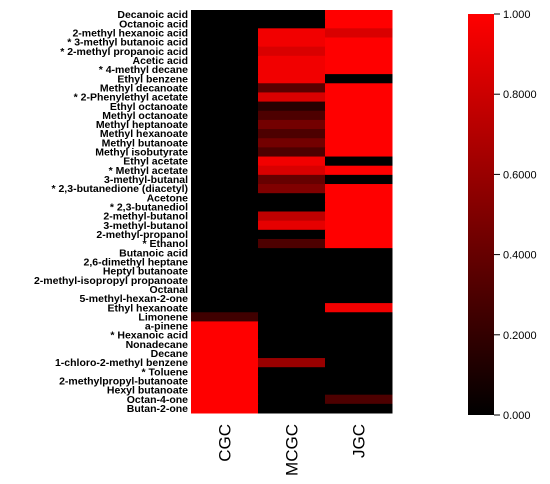  I want to click on row-label: 2-methyl-isopropyl propanoate, so click(111, 281).